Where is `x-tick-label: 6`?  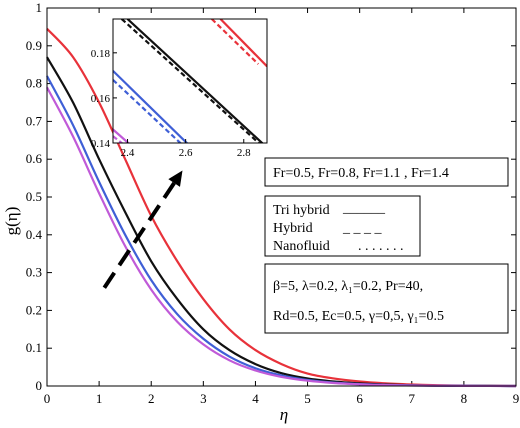 x-tick-label: 6 is located at coordinates (359, 398).